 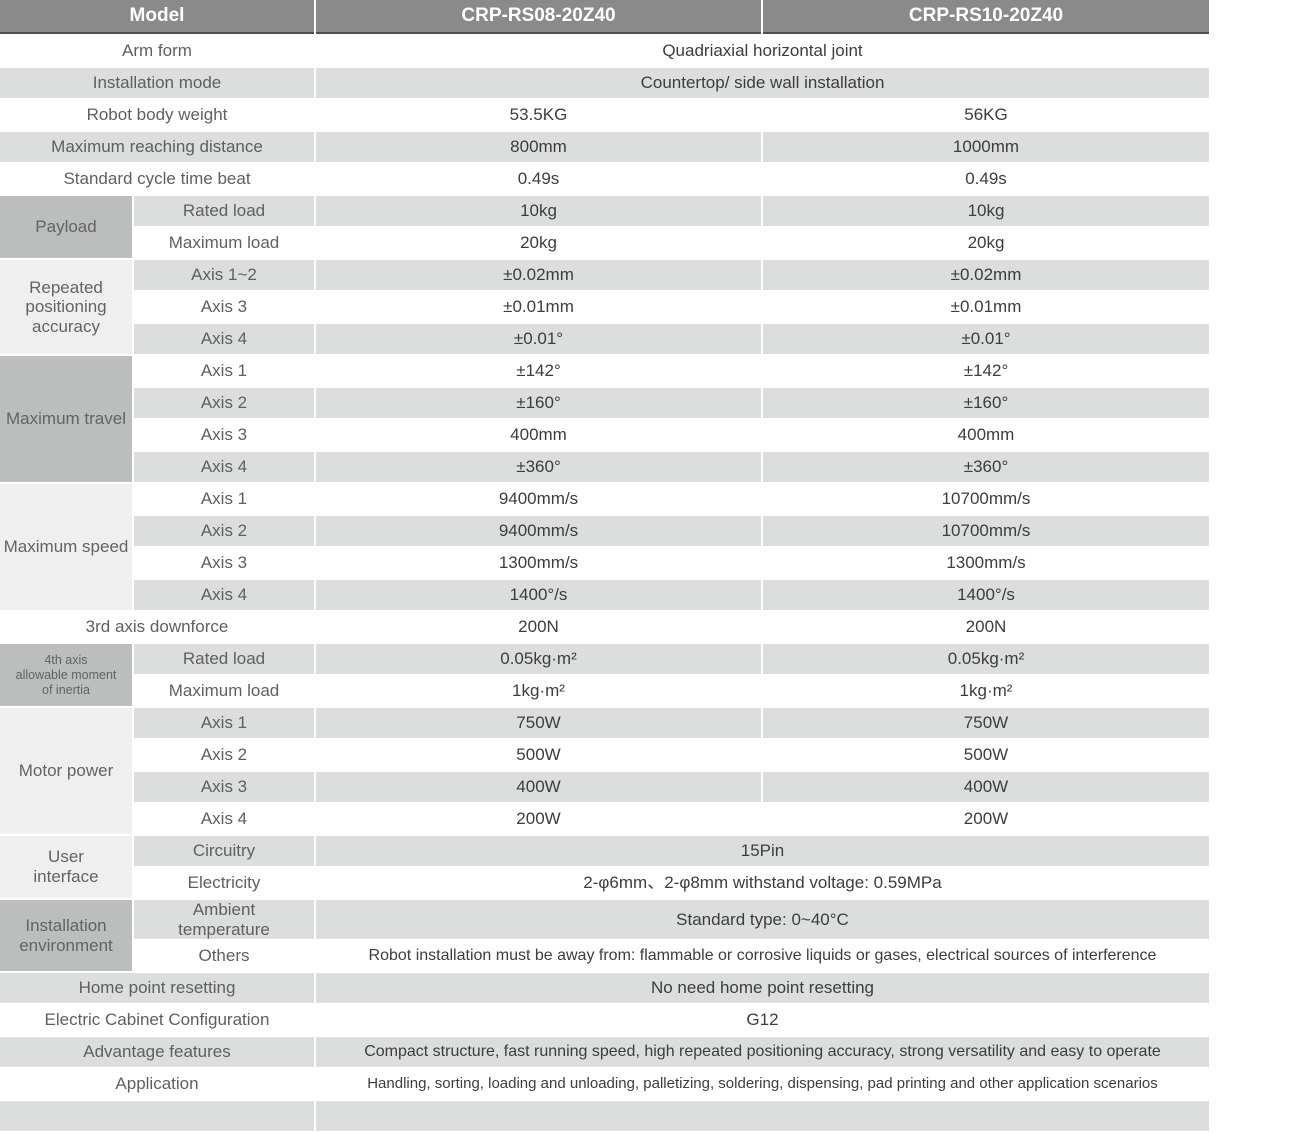 I want to click on table-row: Axis 3 400mm 400mm, so click(x=604, y=435).